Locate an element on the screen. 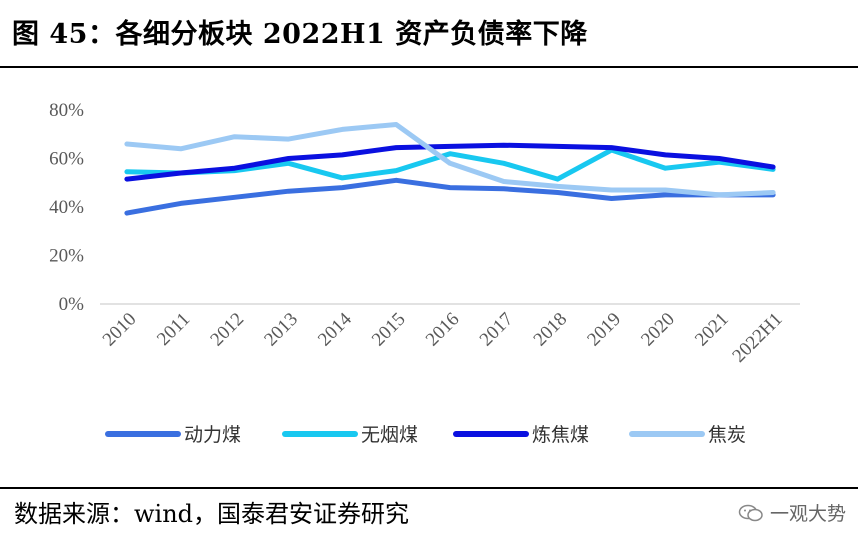  x-tick-label: 2019 is located at coordinates (604, 330).